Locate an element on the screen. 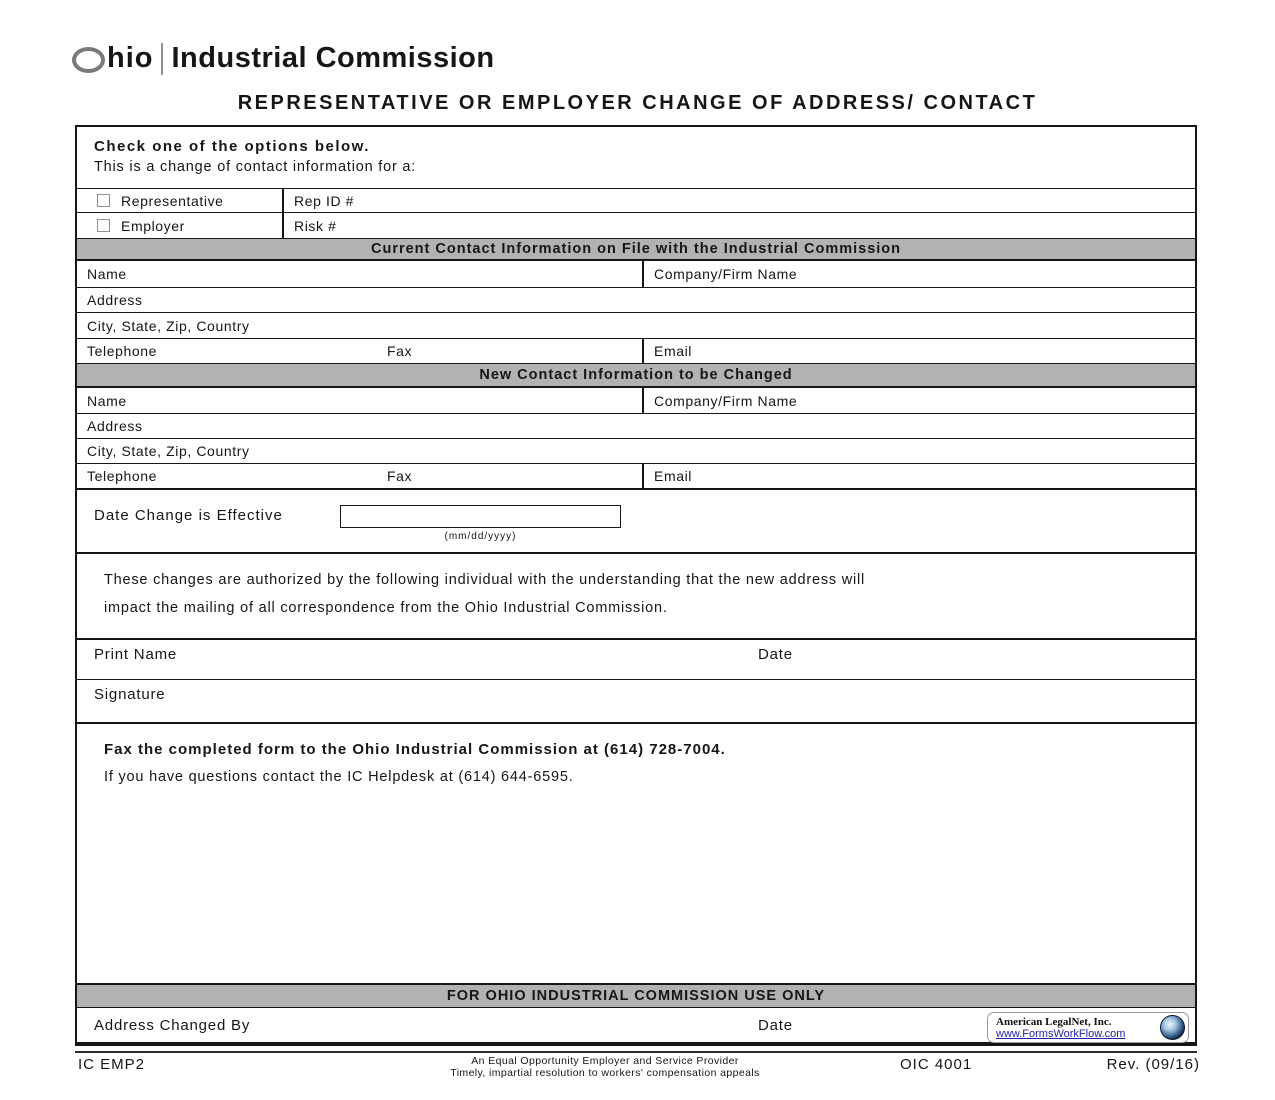 Image resolution: width=1275 pixels, height=1100 pixels. representative-row: Representative Rep ID # is located at coordinates (636, 200).